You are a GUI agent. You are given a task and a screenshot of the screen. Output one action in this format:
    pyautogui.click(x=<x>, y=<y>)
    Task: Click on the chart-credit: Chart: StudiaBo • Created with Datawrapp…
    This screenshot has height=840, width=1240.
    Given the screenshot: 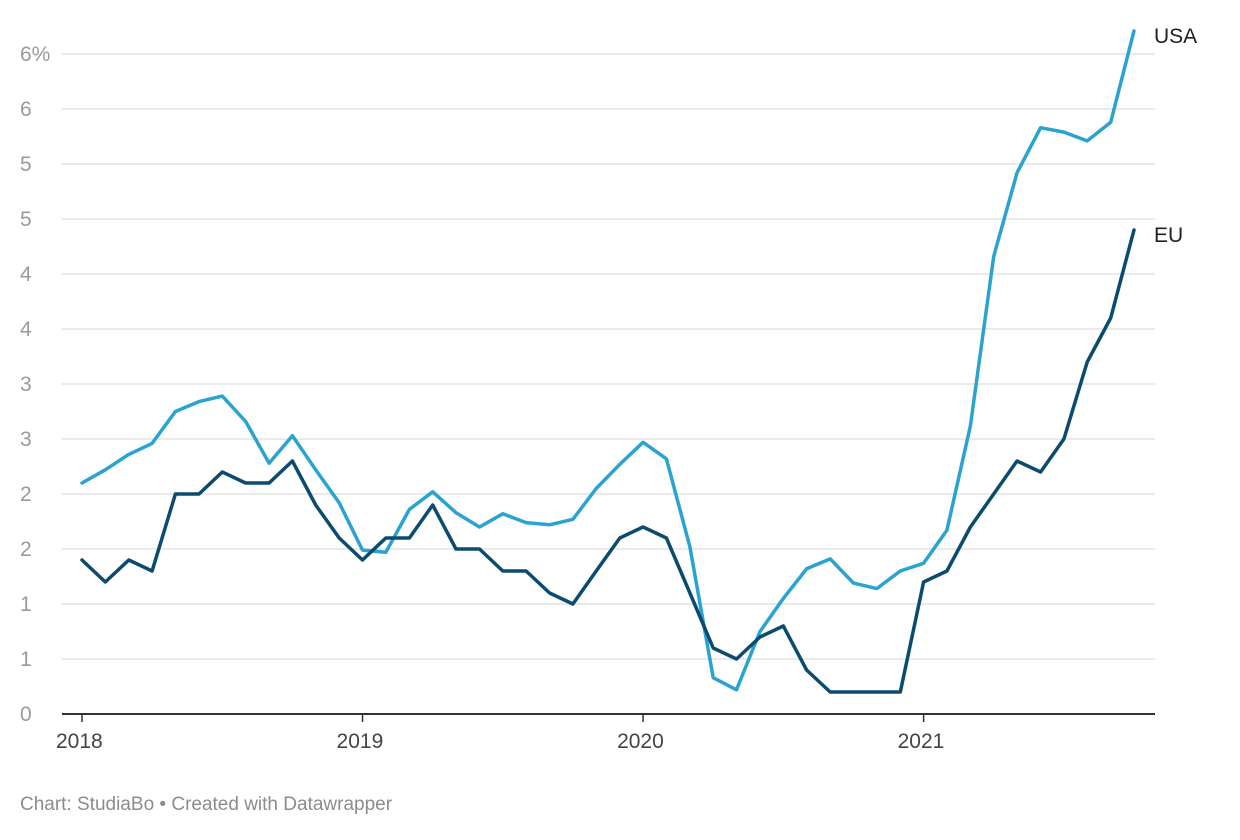 What is the action you would take?
    pyautogui.click(x=206, y=804)
    